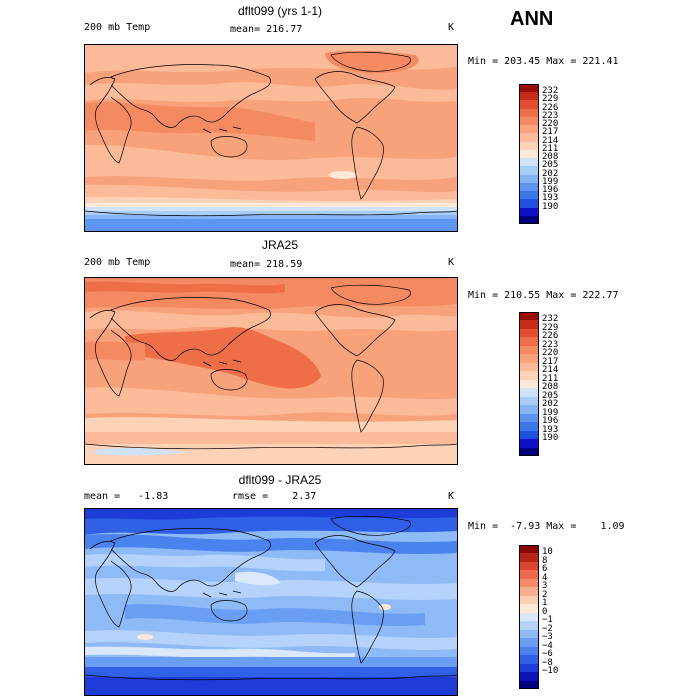  Describe the element at coordinates (271, 371) in the screenshot. I see `panel-2-map` at that location.